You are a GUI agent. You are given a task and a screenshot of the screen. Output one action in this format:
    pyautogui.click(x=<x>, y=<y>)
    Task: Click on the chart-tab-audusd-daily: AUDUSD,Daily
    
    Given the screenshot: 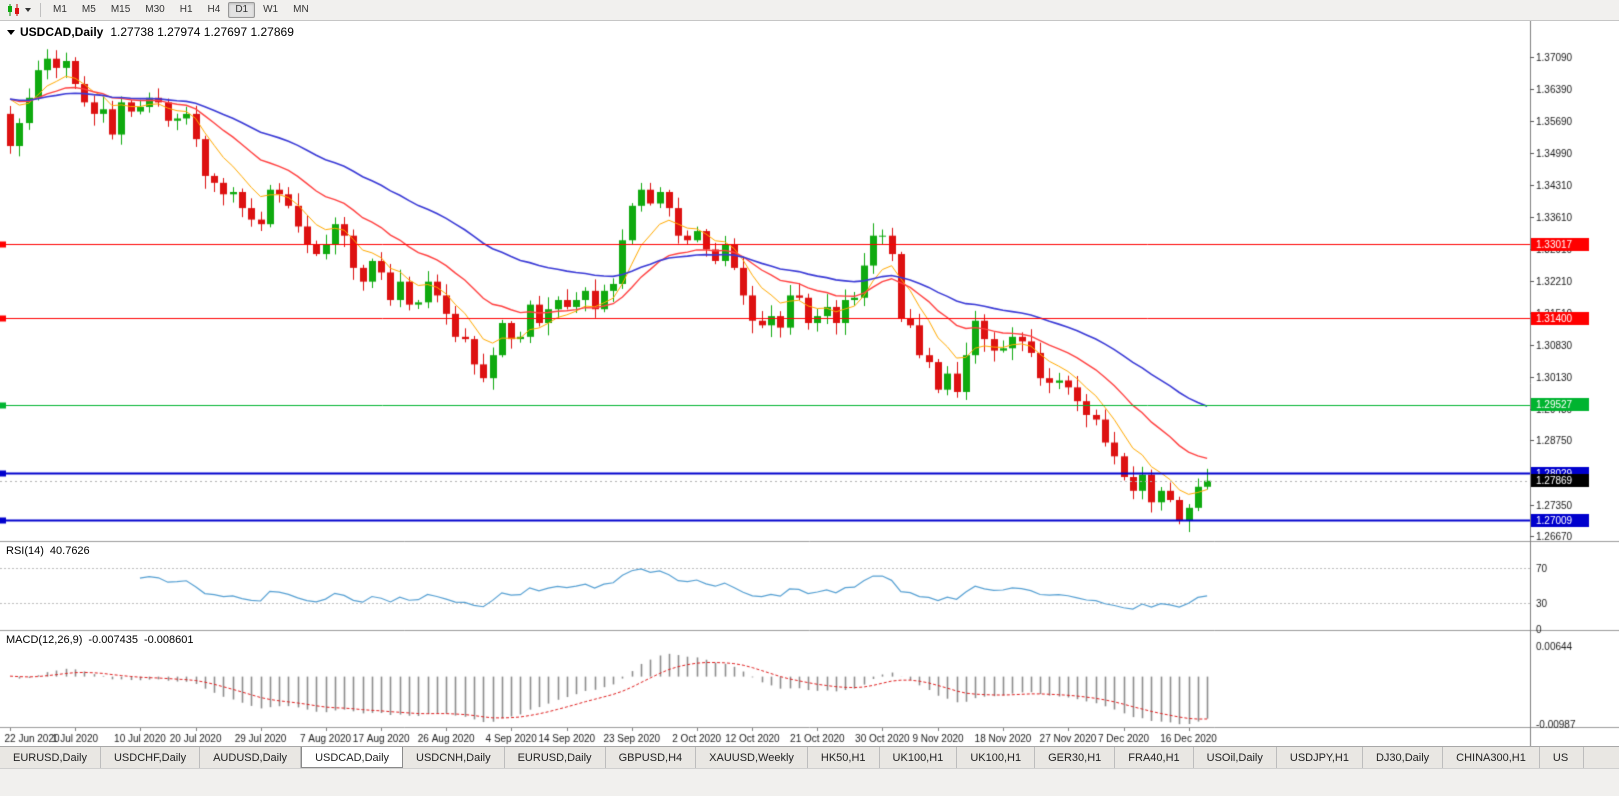 What is the action you would take?
    pyautogui.click(x=251, y=757)
    